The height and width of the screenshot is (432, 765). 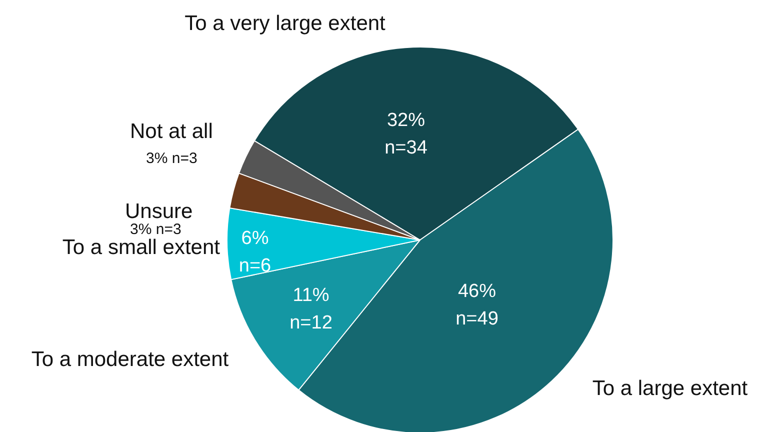 I want to click on slice-label: To a large extent, so click(x=670, y=388).